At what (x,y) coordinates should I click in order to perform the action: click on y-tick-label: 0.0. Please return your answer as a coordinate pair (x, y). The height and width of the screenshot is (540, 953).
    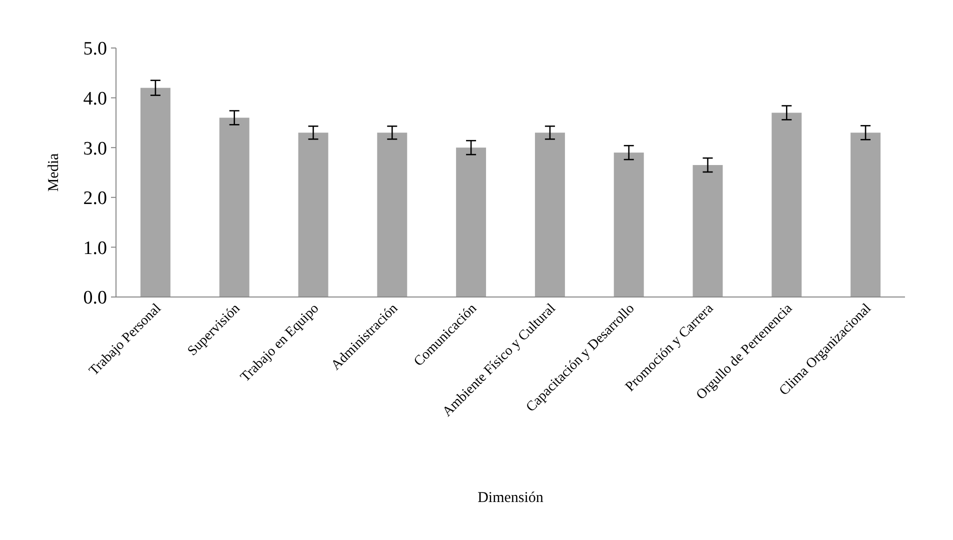
    Looking at the image, I should click on (95, 298).